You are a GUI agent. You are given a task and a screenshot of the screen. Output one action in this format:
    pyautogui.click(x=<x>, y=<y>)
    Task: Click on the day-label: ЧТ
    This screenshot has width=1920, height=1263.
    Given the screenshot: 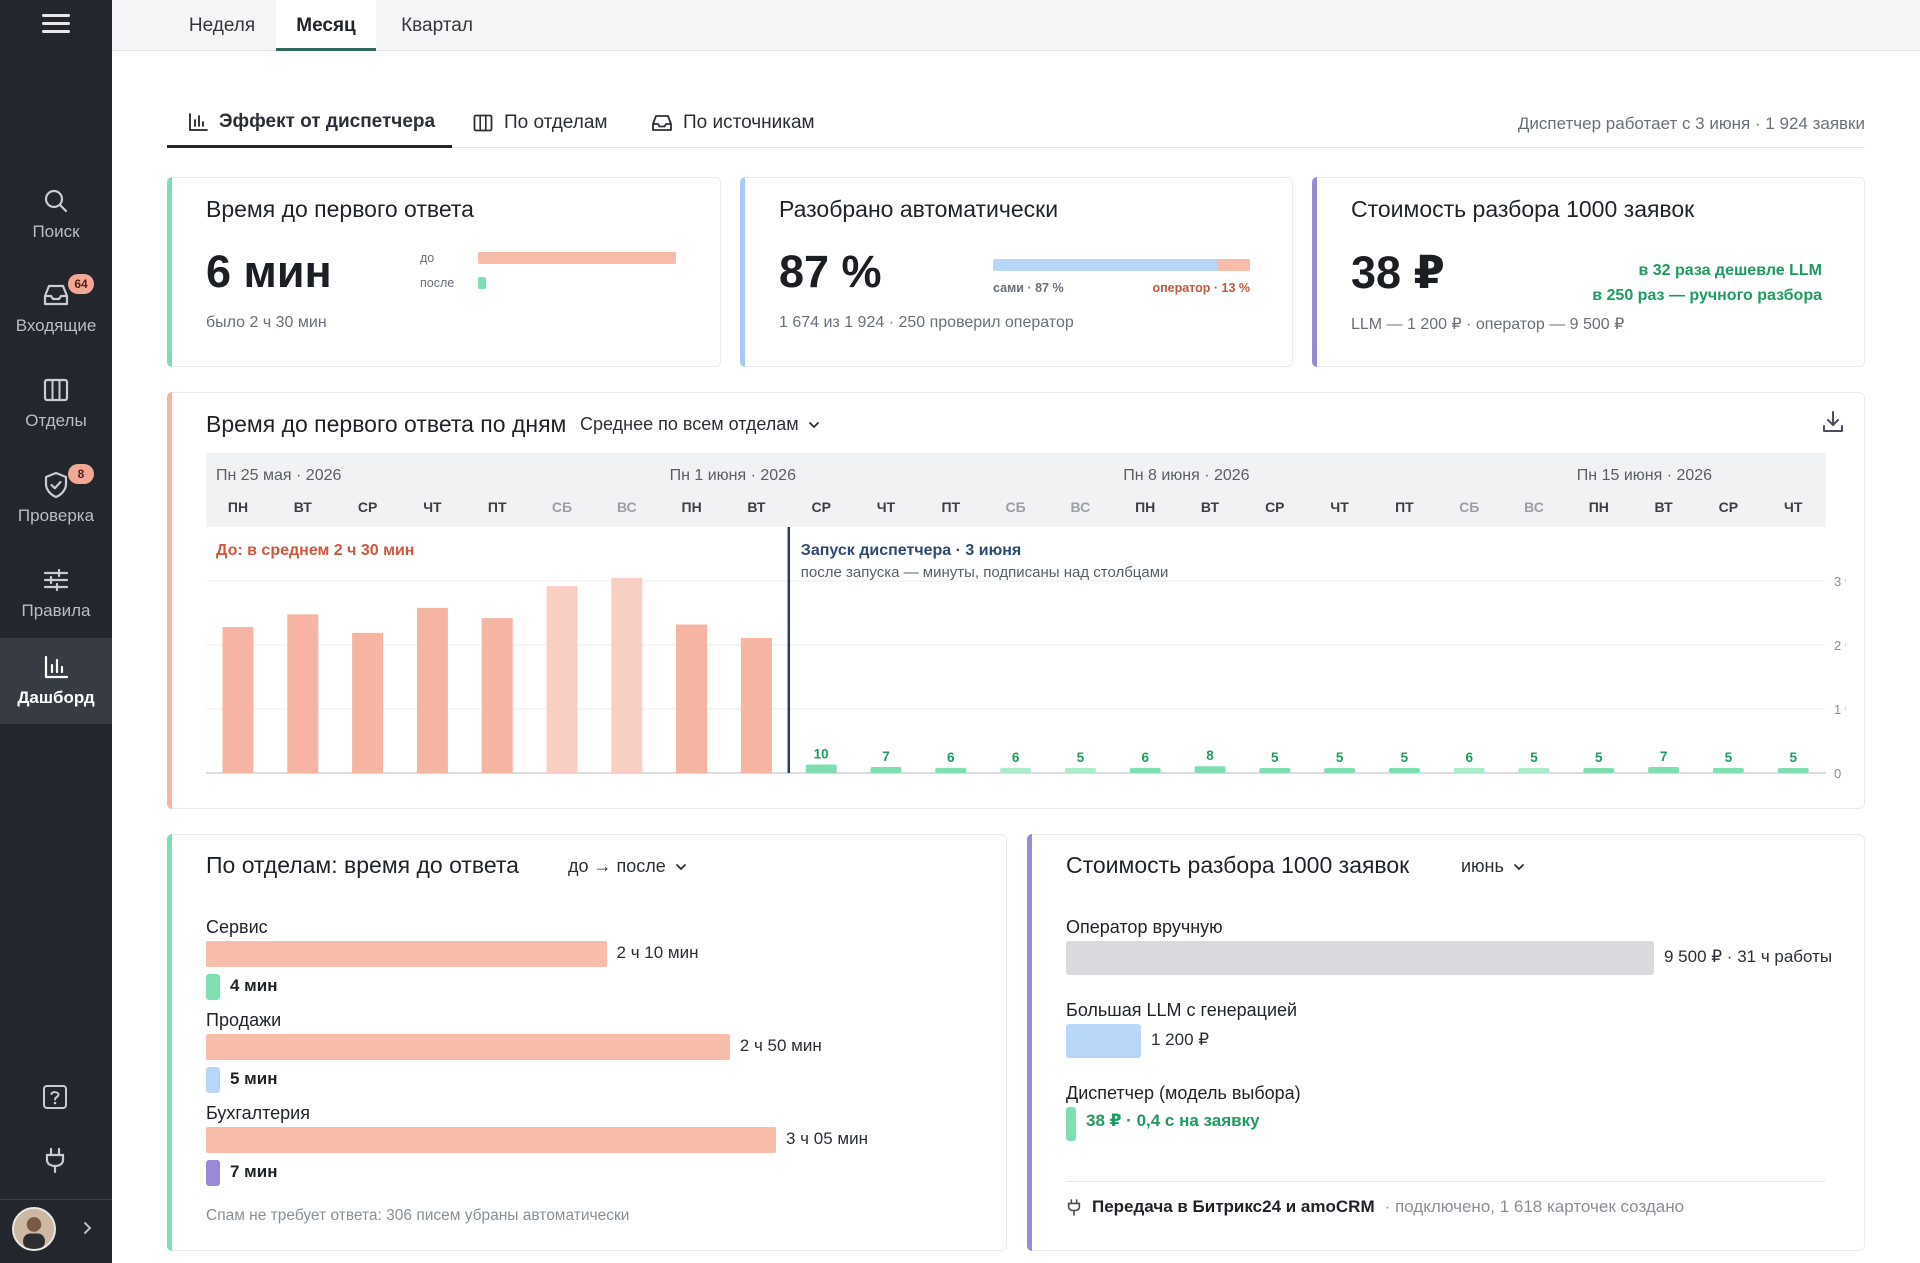 What is the action you would take?
    pyautogui.click(x=1339, y=507)
    